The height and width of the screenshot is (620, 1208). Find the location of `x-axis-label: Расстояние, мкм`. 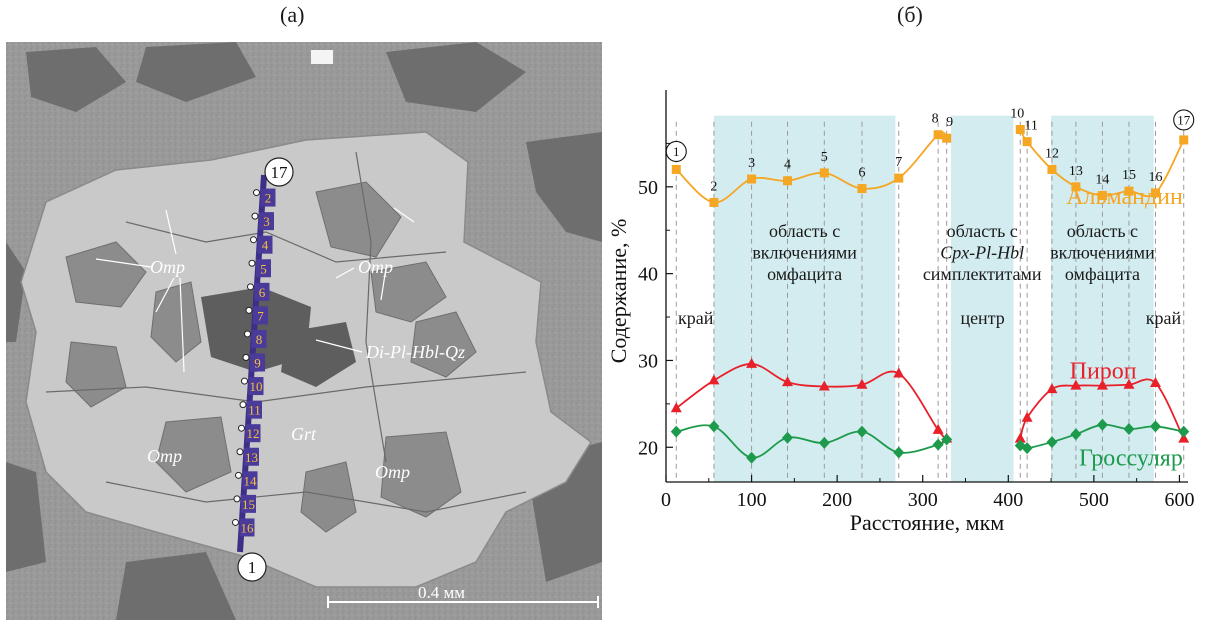

x-axis-label: Расстояние, мкм is located at coordinates (927, 522).